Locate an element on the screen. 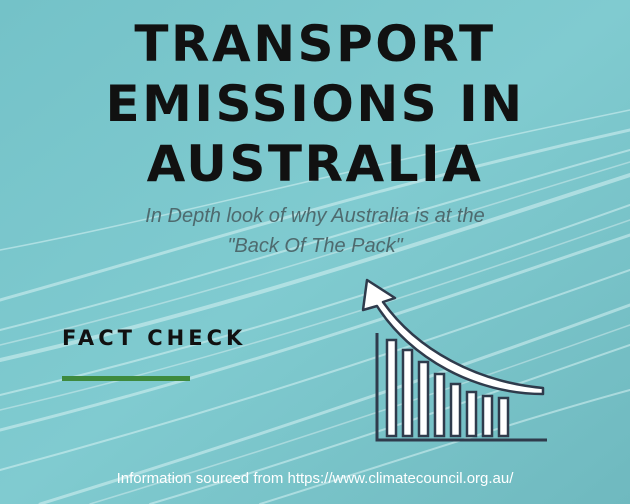 This screenshot has height=504, width=630. growth-arrow-icon is located at coordinates (453, 337).